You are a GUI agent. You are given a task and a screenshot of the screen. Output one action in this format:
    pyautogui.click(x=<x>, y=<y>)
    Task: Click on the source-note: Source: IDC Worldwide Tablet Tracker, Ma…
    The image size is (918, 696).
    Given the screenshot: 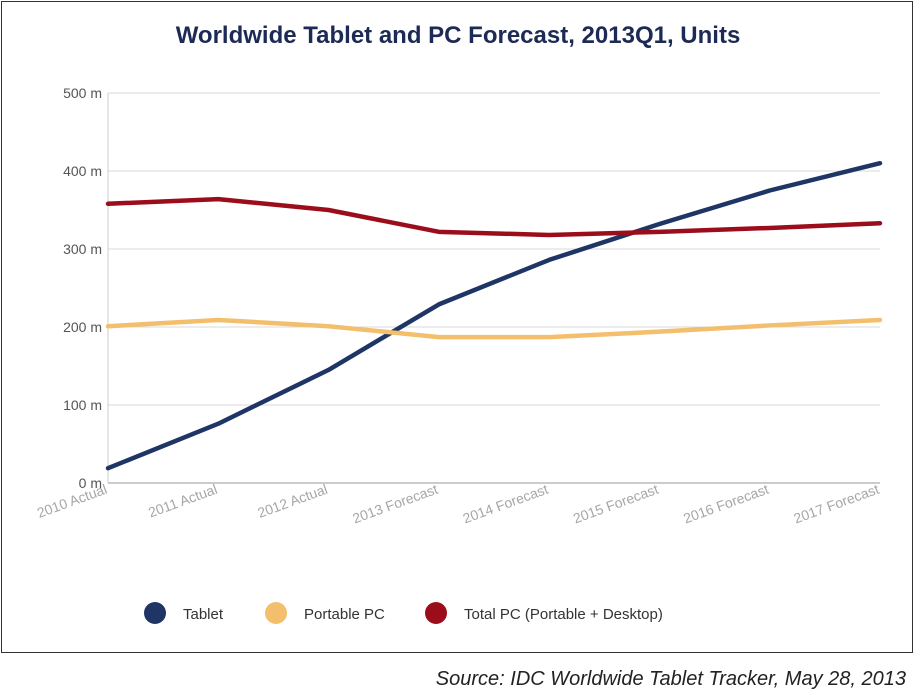 What is the action you would take?
    pyautogui.click(x=670, y=679)
    